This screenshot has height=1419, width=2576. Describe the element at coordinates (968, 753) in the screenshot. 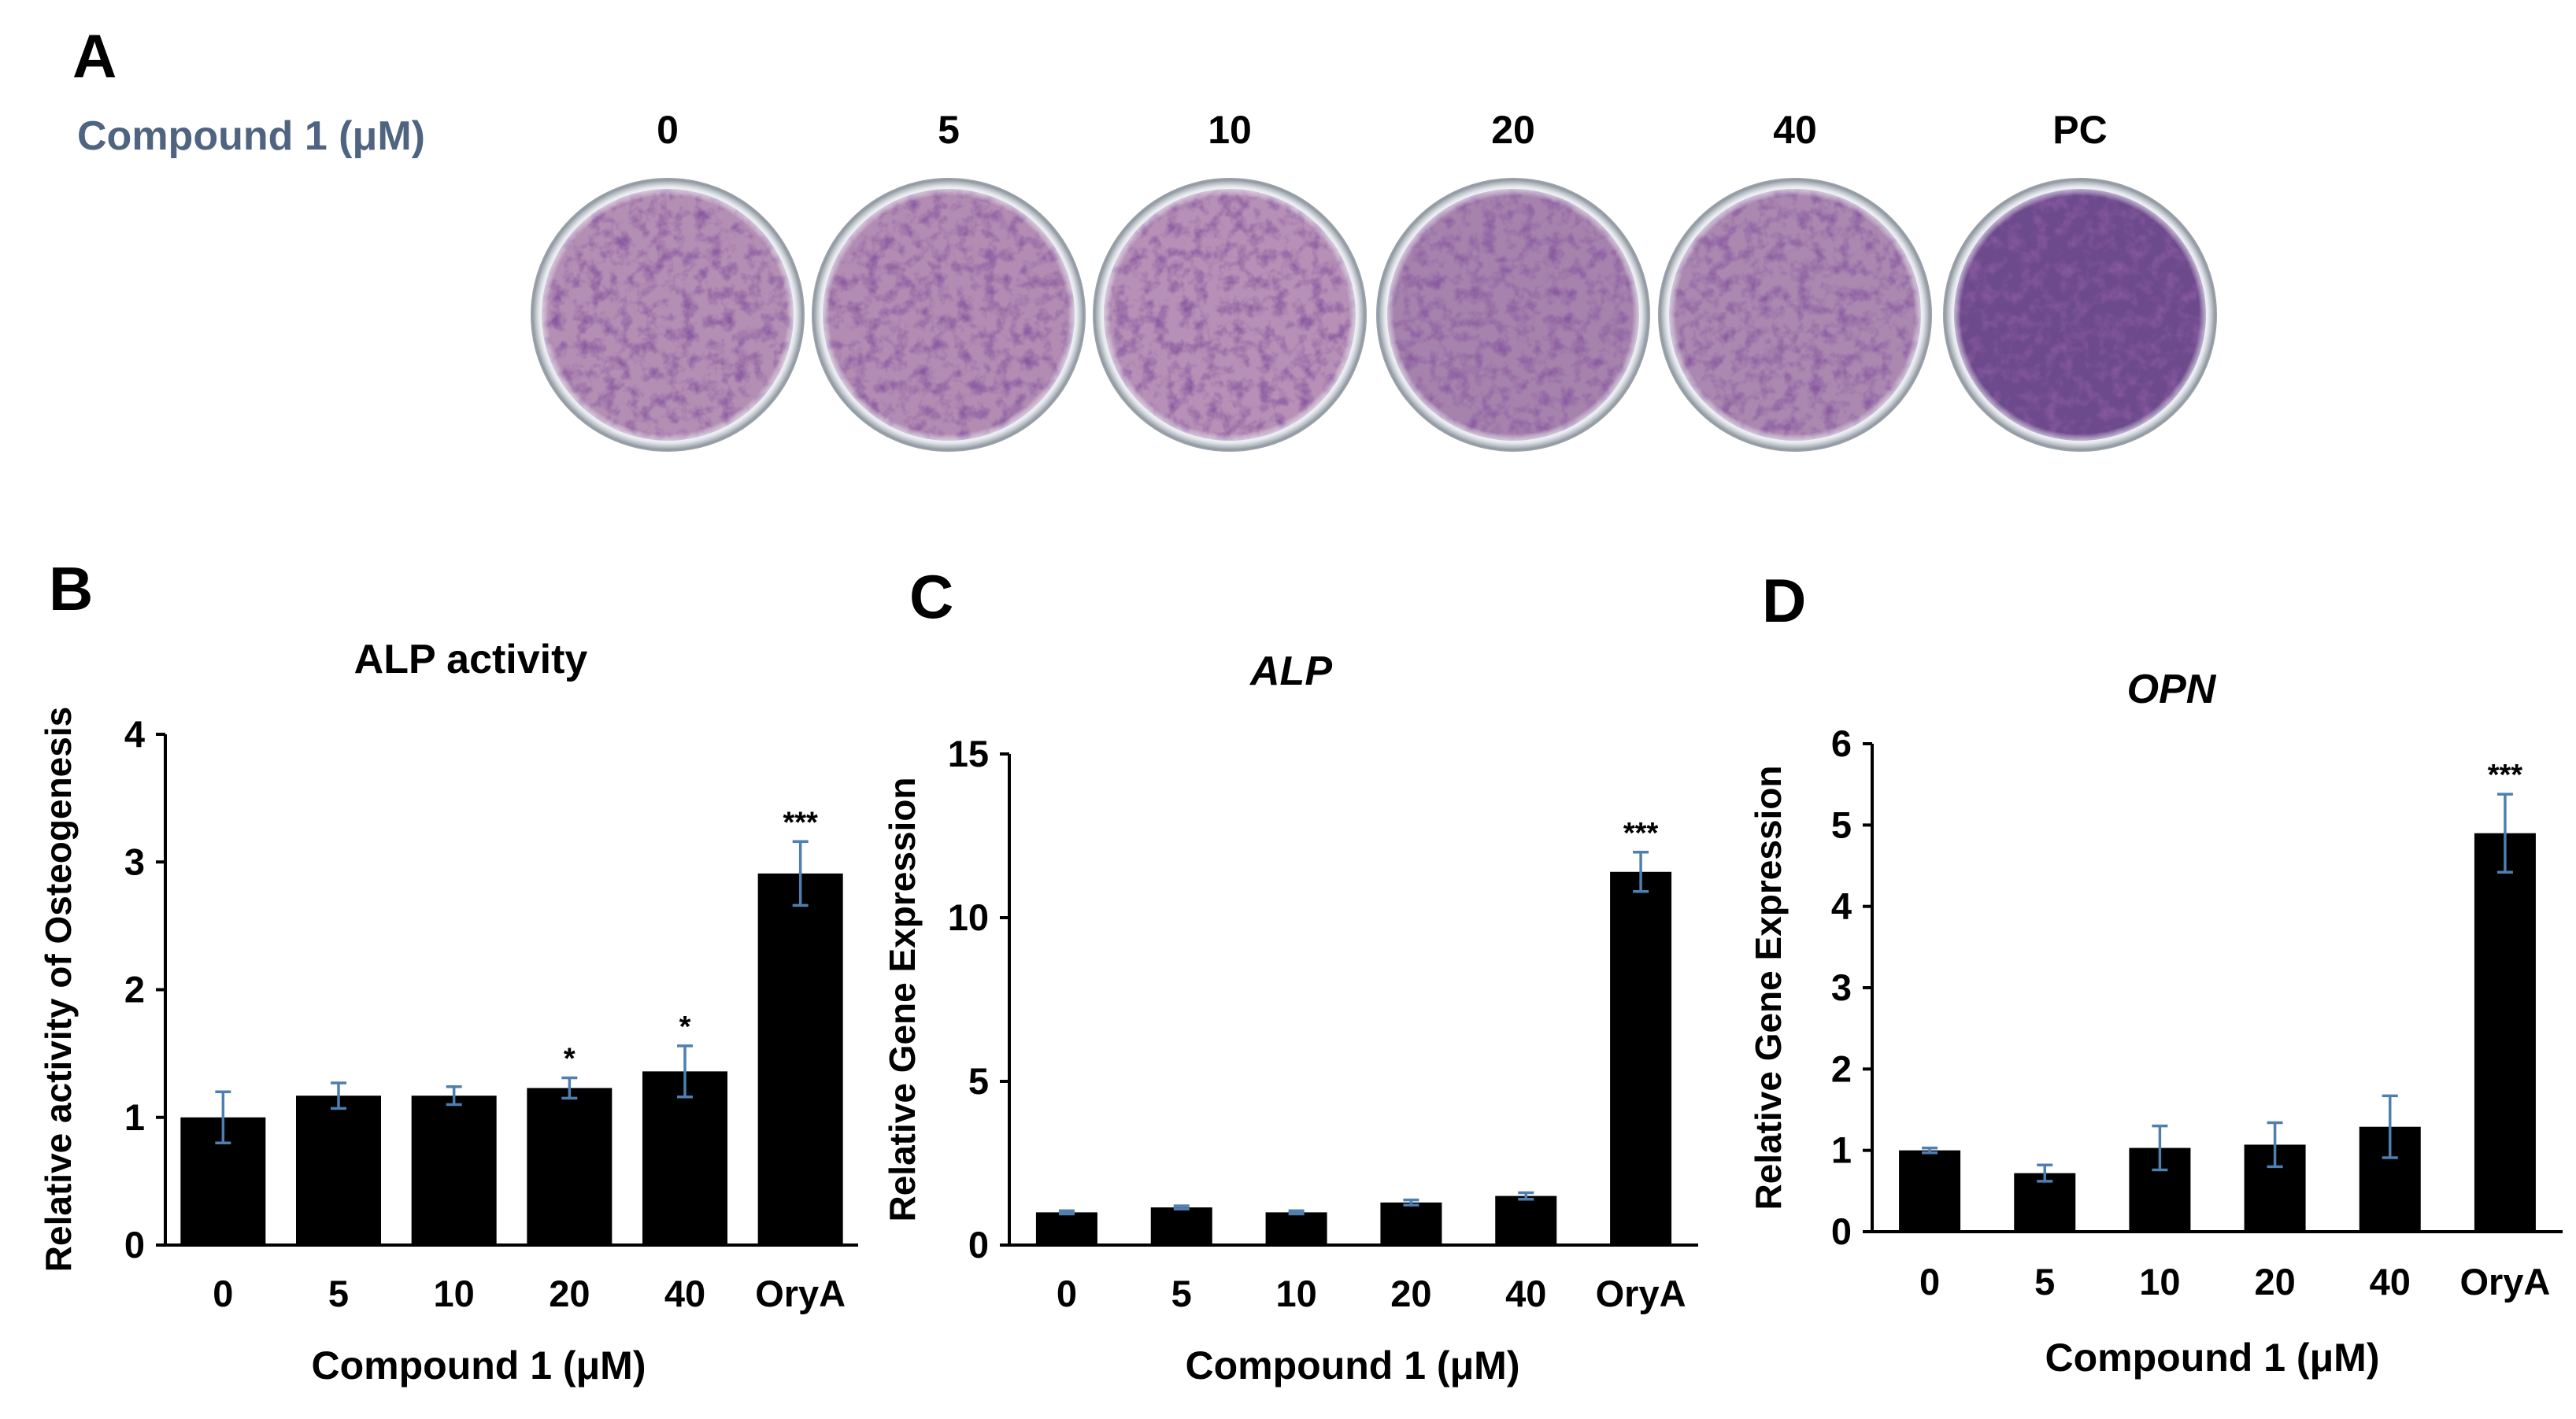

I see `y-tick-label: 15` at that location.